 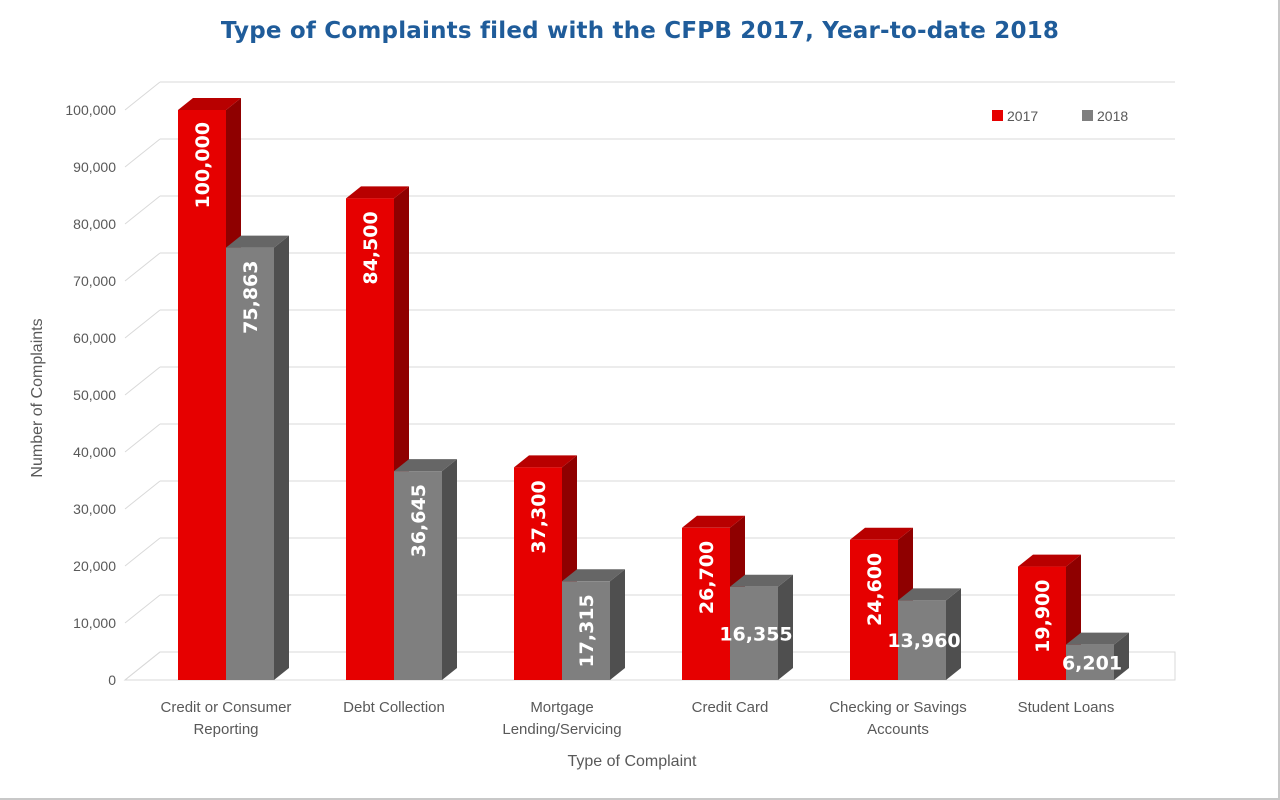 I want to click on legend-label-2017: 2017, so click(x=1022, y=116).